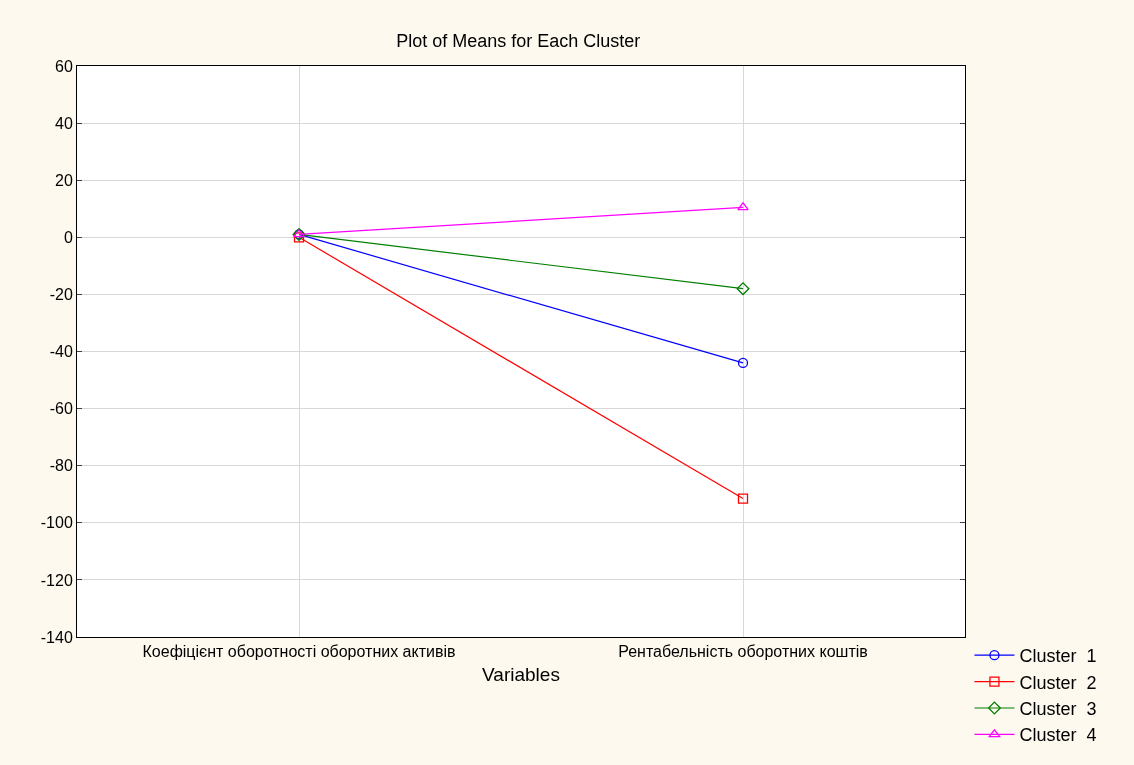 The image size is (1134, 765). What do you see at coordinates (1058, 735) in the screenshot?
I see `legend-label: Cluster 4` at bounding box center [1058, 735].